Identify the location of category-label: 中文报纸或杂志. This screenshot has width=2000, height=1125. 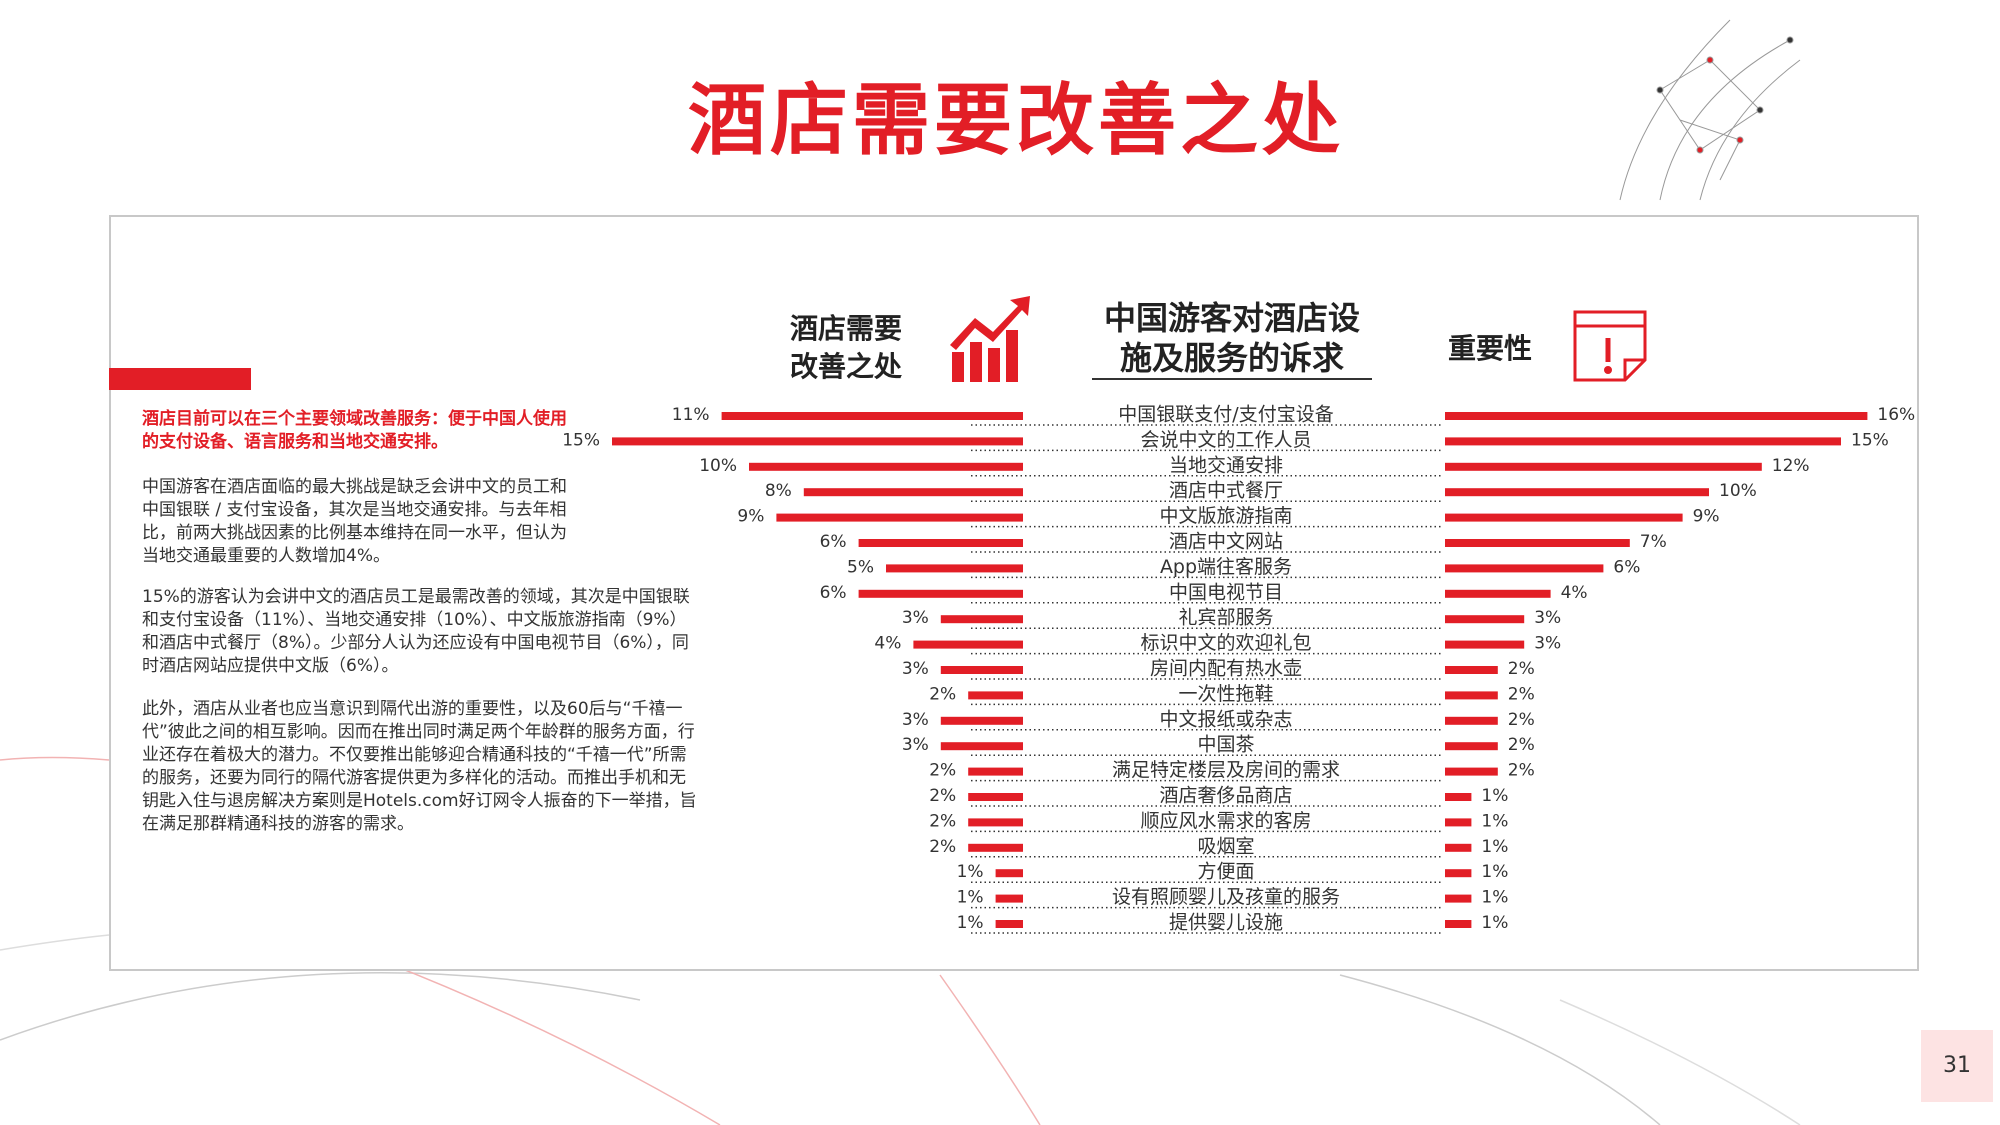
(1225, 719).